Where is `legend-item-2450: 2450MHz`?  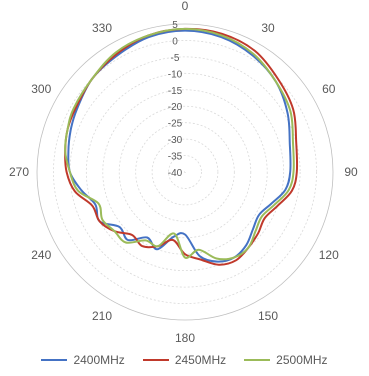 legend-item-2450: 2450MHz is located at coordinates (184, 360).